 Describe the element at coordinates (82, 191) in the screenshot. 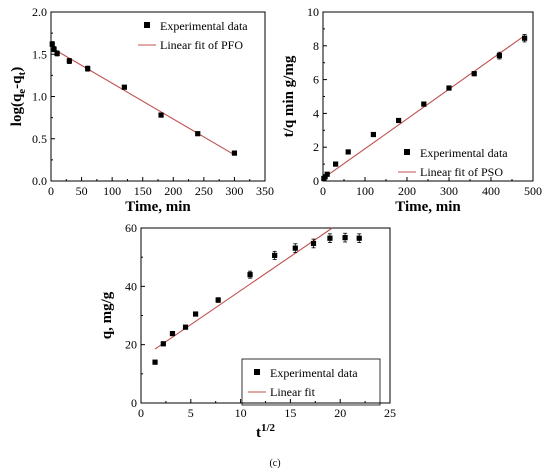

I see `x-tick-label: 50` at that location.